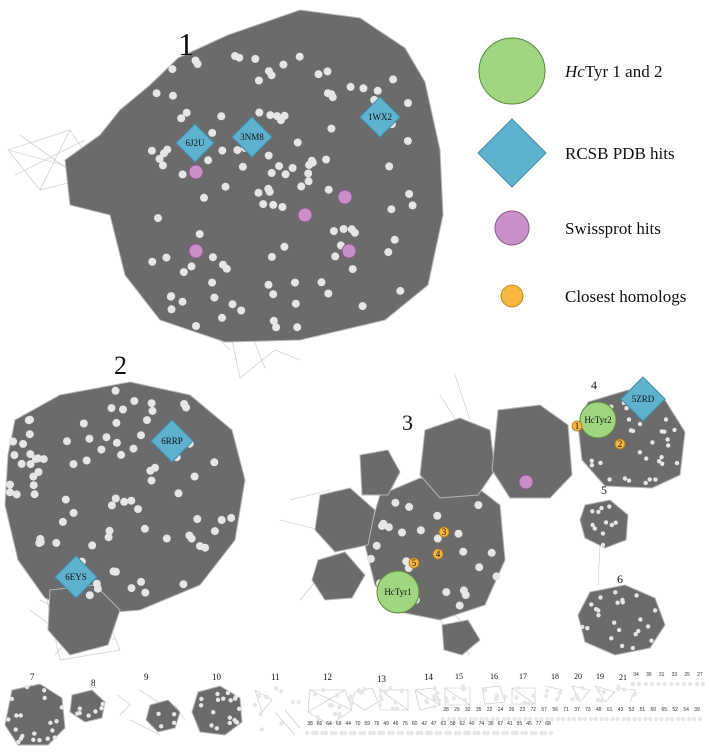 The image size is (709, 752). Describe the element at coordinates (330, 699) in the screenshot. I see `cluster-12: 12` at that location.